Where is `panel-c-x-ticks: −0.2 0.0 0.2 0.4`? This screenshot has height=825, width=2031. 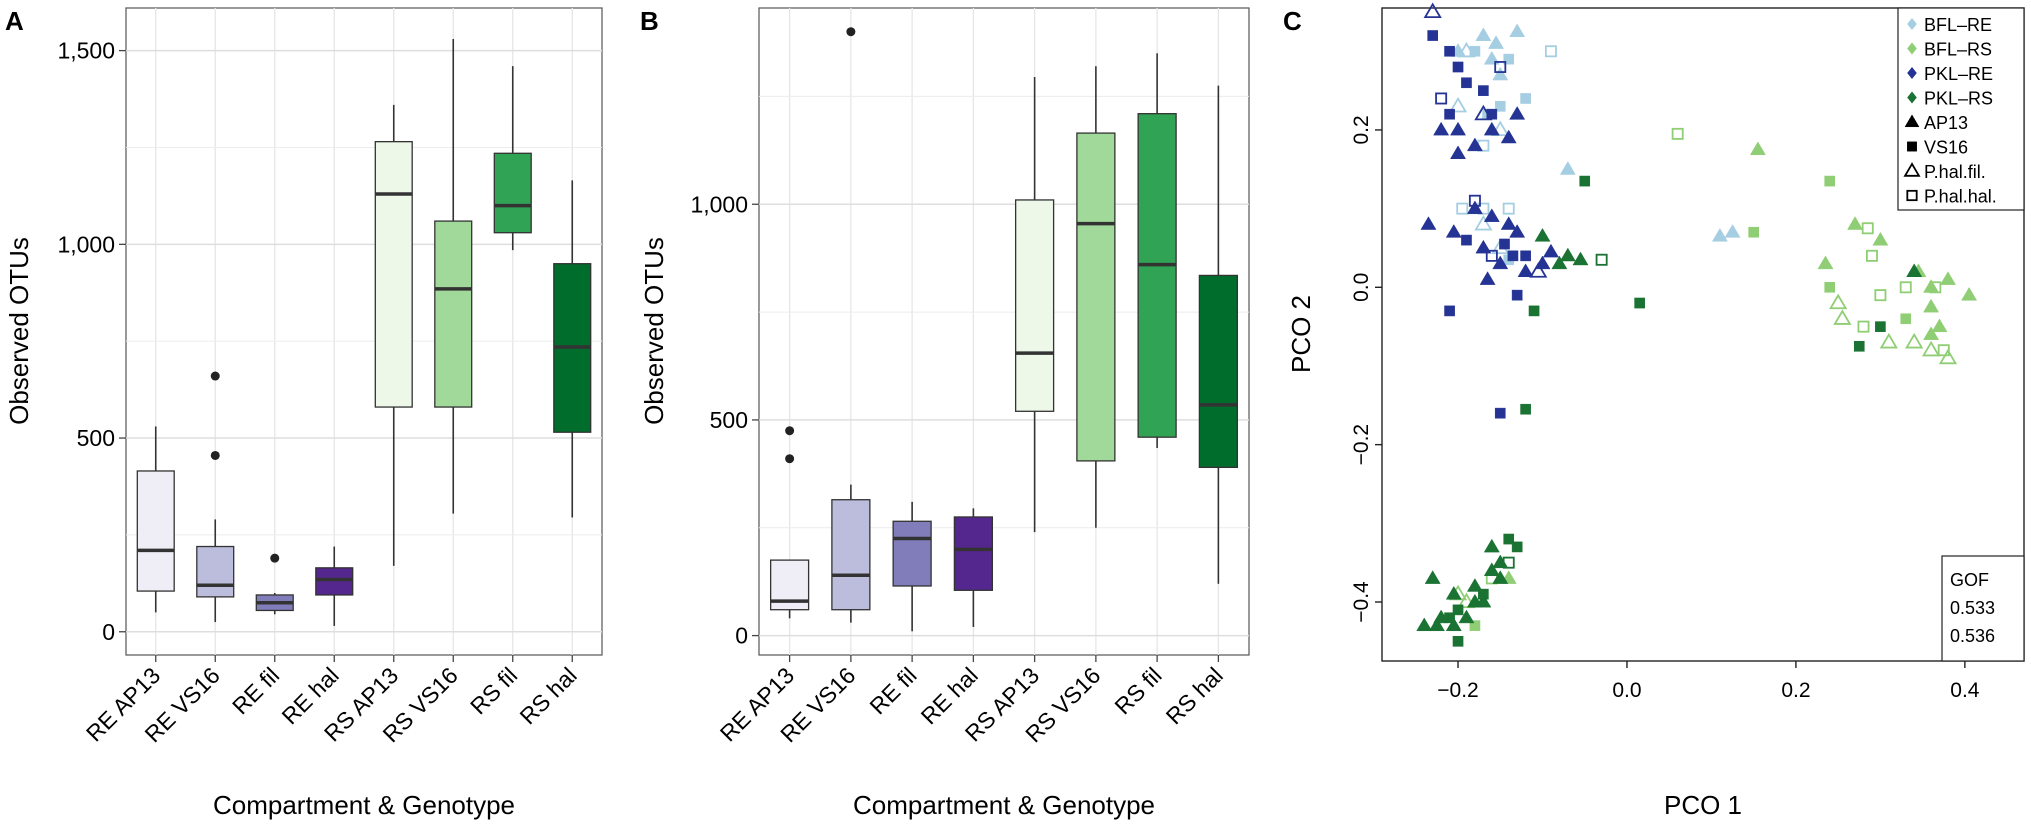 panel-c-x-ticks: −0.2 0.0 0.2 0.4 is located at coordinates (1708, 681).